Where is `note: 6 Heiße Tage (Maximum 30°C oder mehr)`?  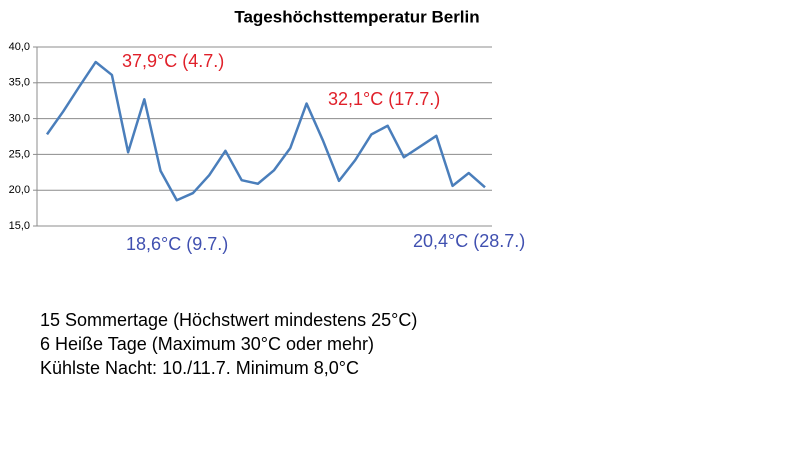 note: 6 Heiße Tage (Maximum 30°C oder mehr) is located at coordinates (207, 344).